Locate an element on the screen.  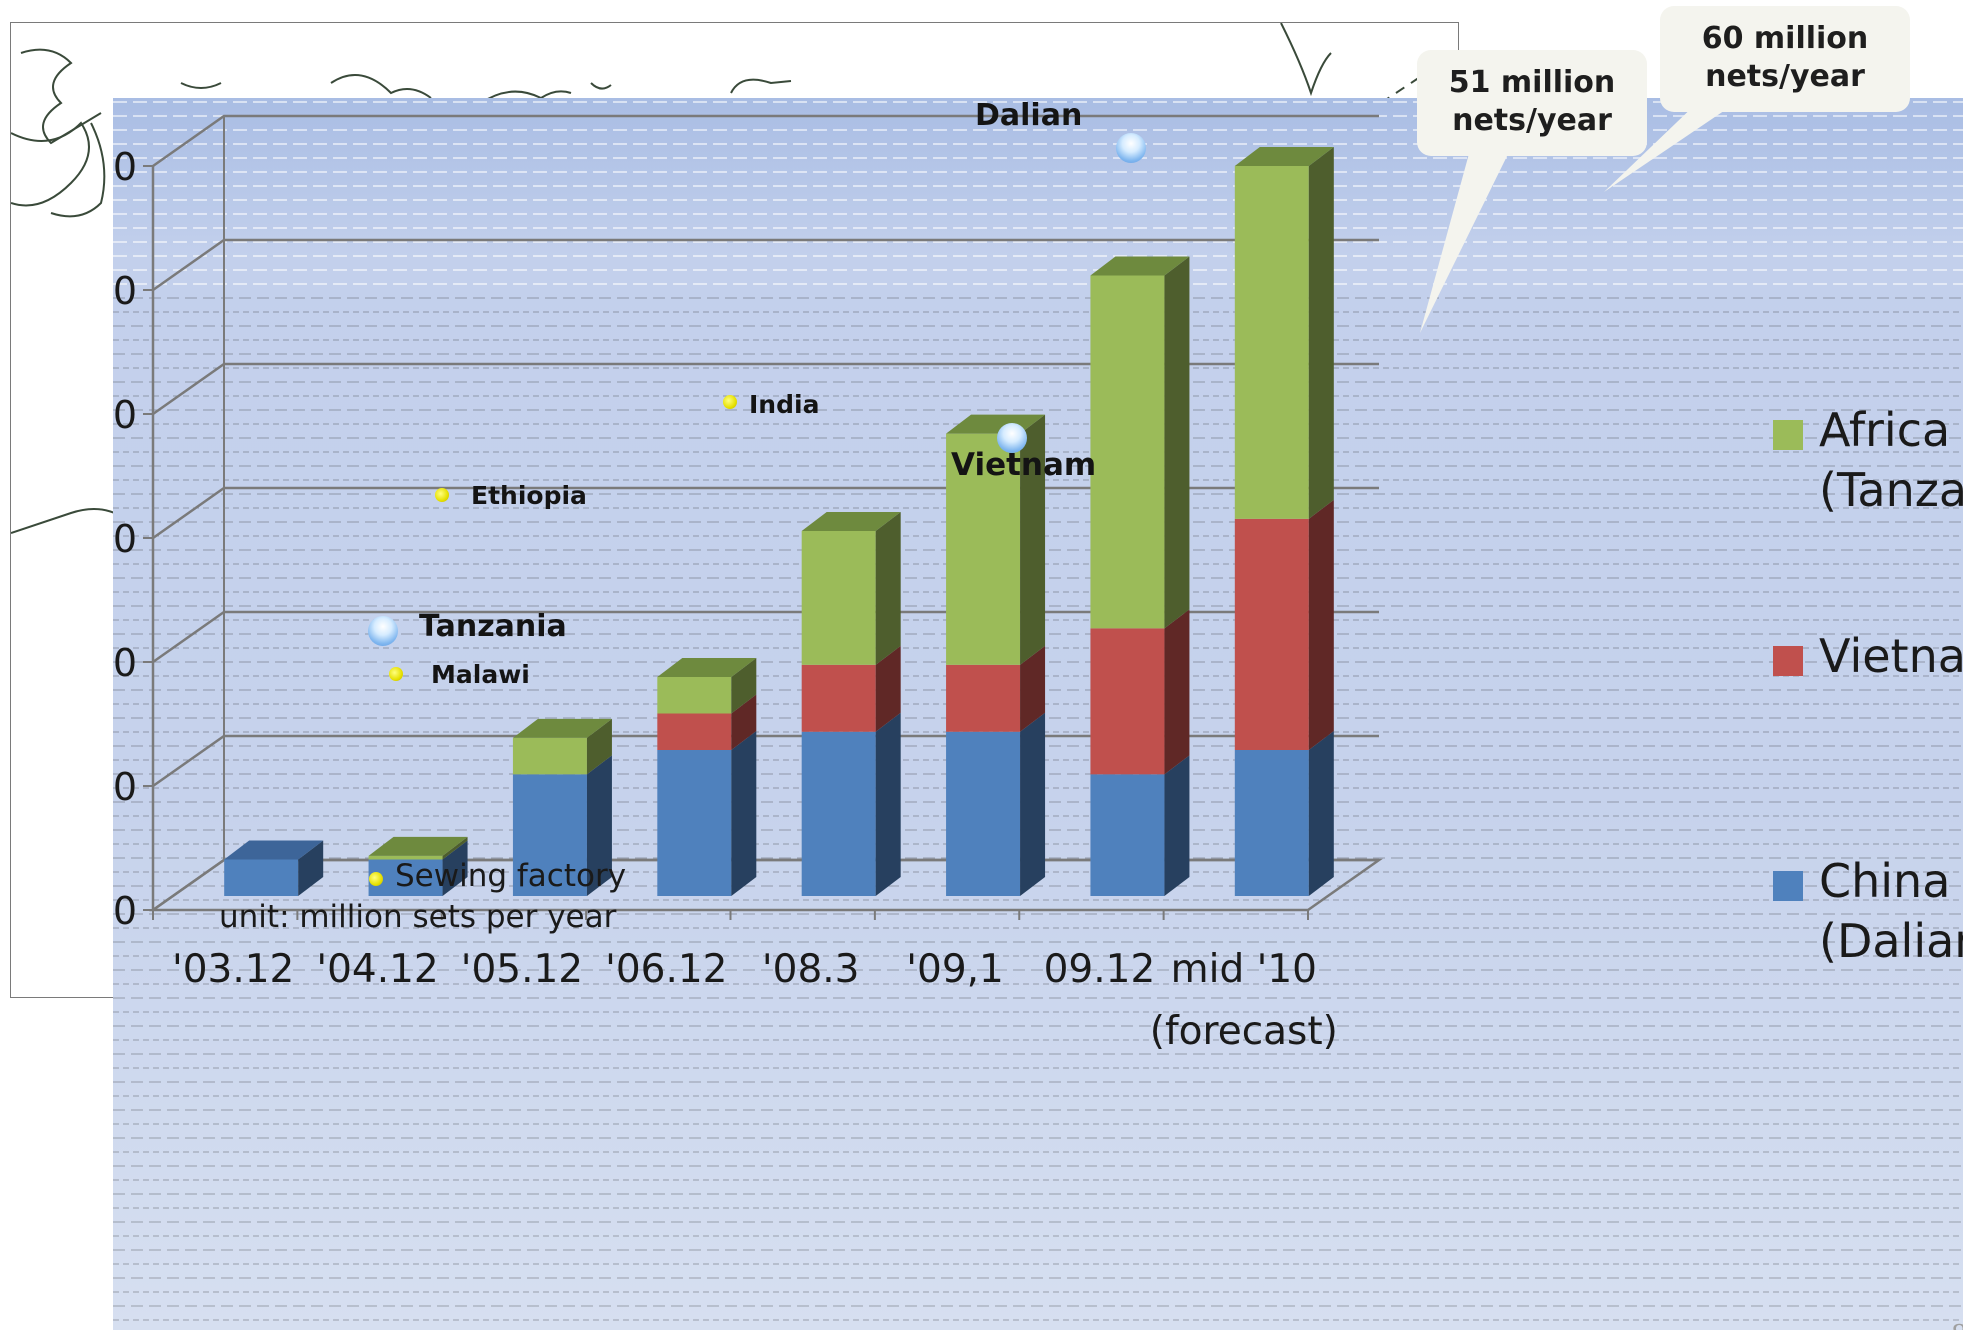
malawi-marker is located at coordinates (396, 674).